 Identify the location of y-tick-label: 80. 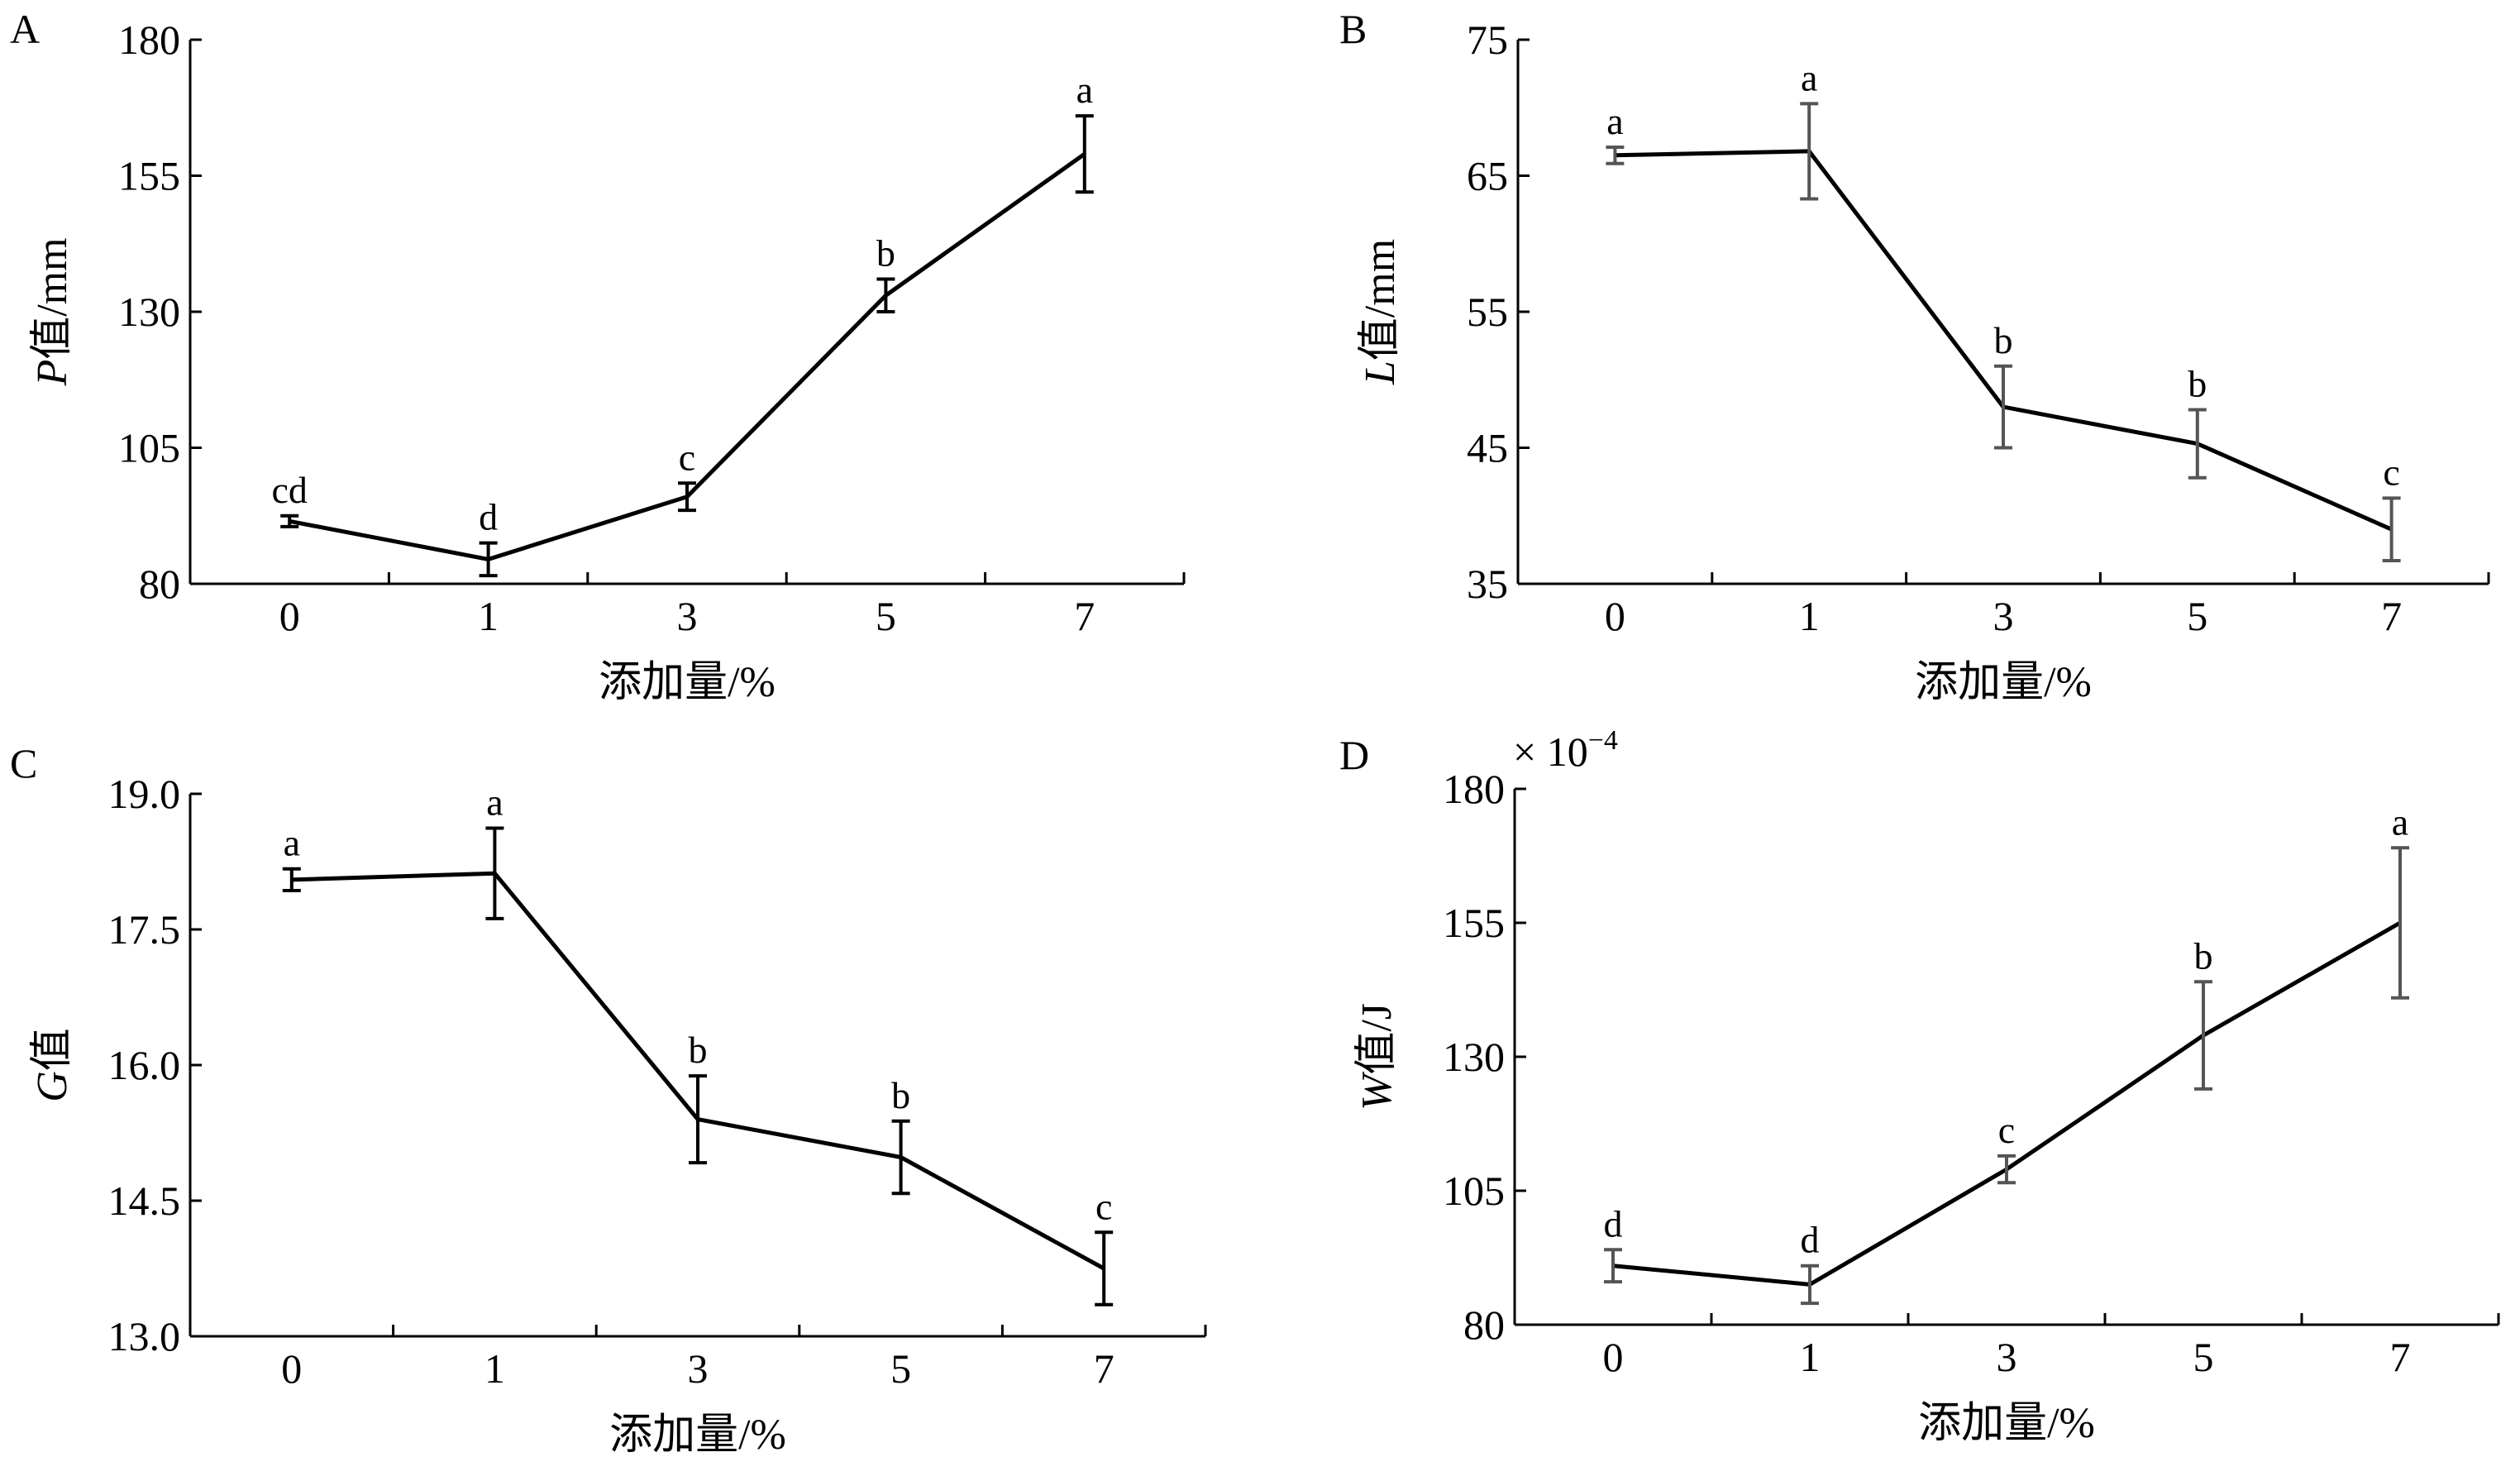
(1484, 1325).